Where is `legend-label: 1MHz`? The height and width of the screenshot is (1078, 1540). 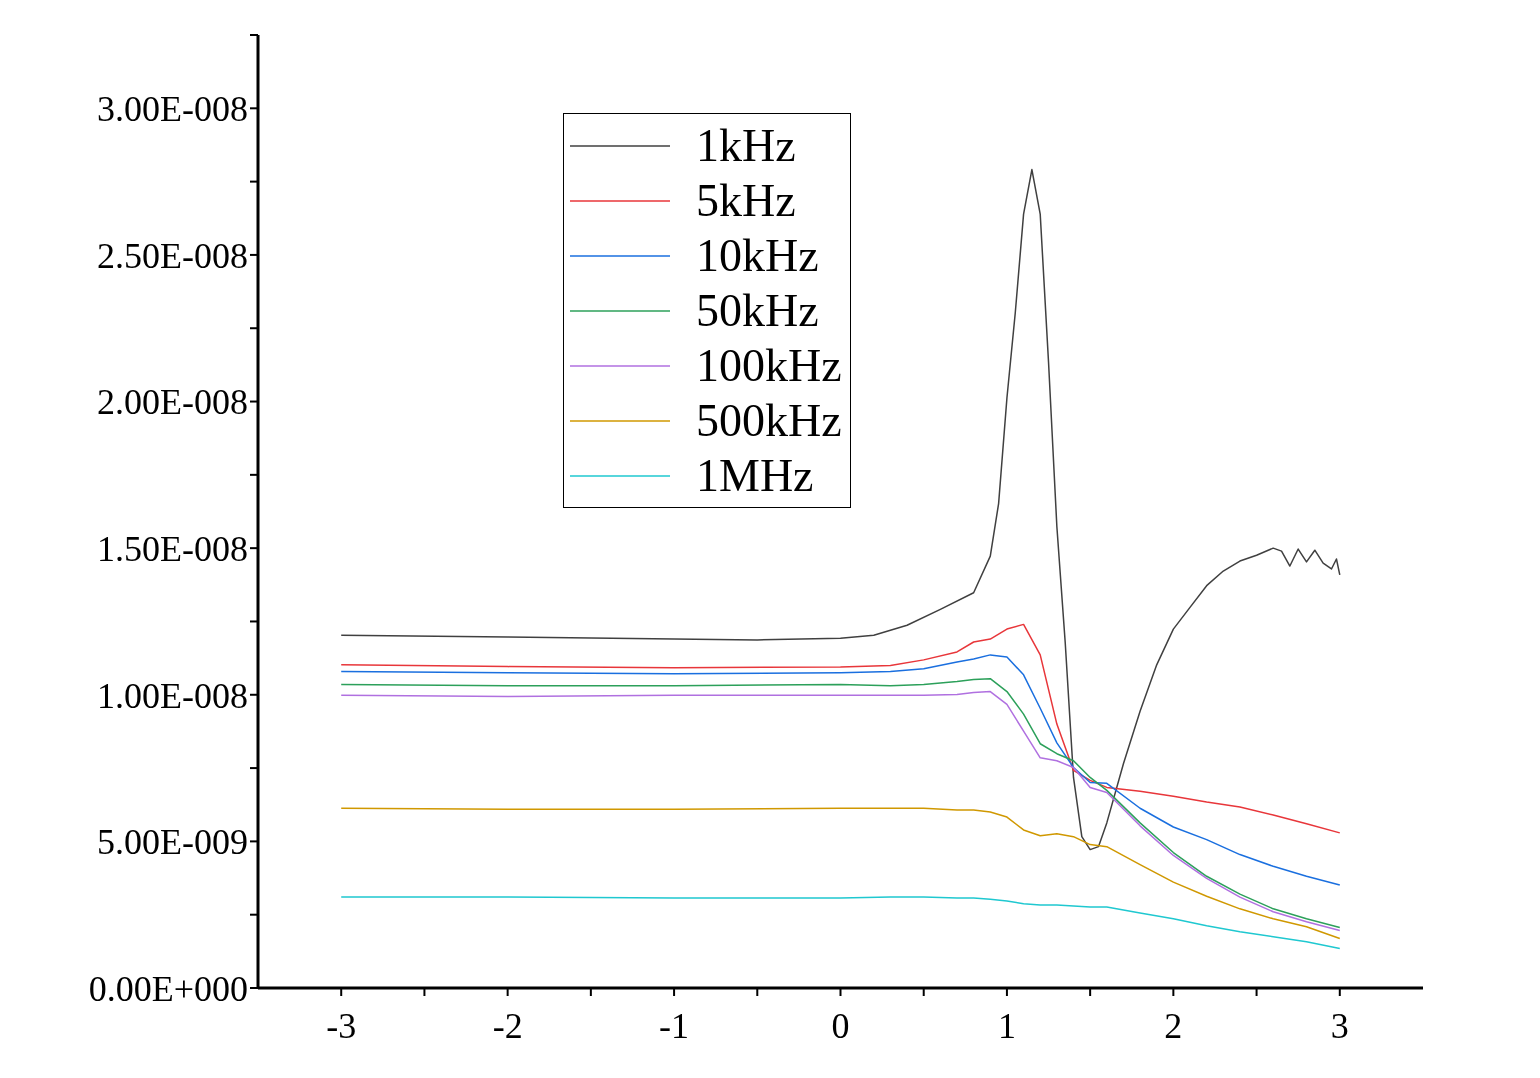
legend-label: 1MHz is located at coordinates (755, 475).